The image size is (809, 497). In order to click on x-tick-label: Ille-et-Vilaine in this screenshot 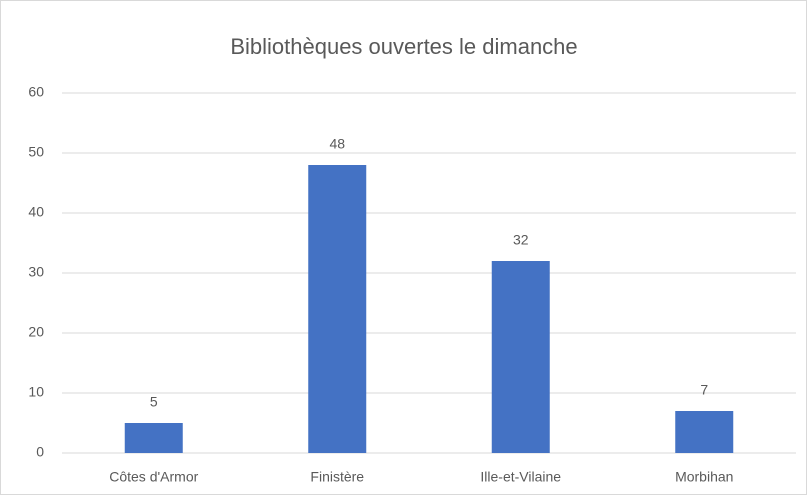, I will do `click(520, 477)`.